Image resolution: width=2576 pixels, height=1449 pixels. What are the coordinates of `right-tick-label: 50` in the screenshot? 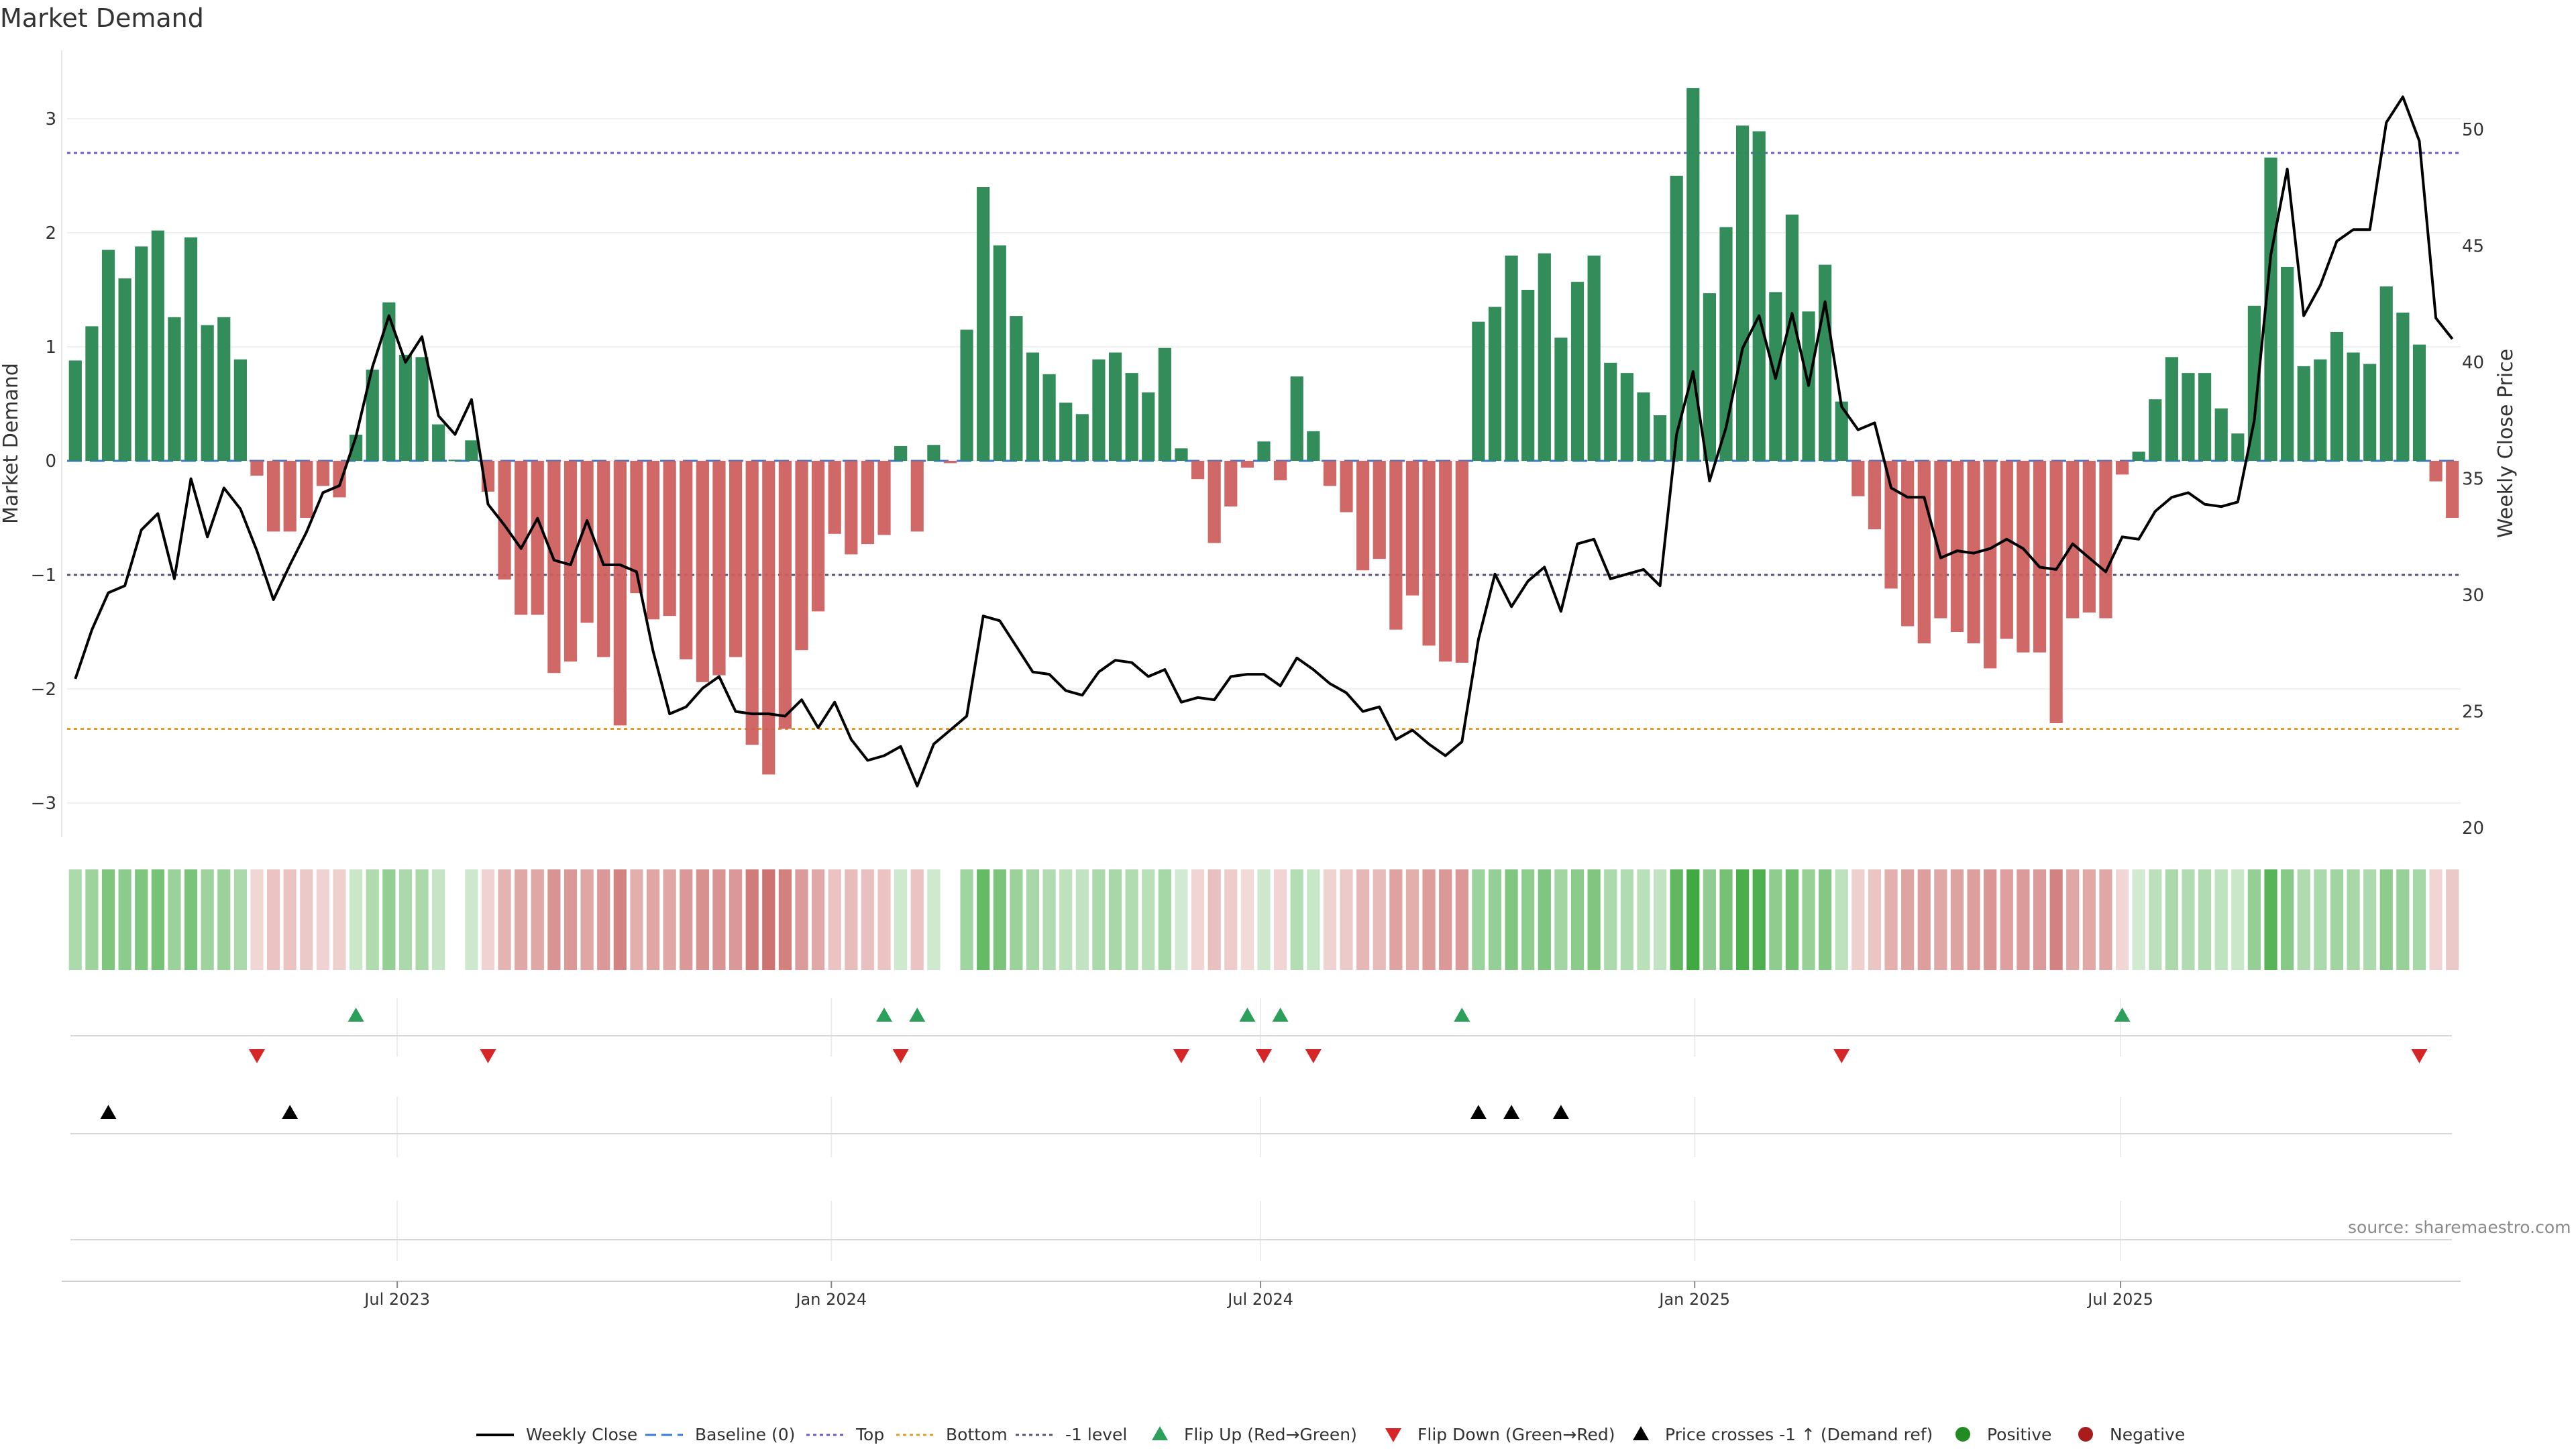 It's located at (2473, 130).